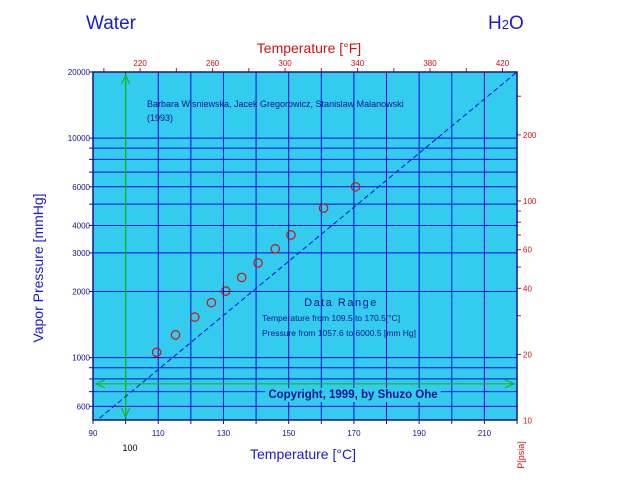  I want to click on y2-tick-label: 10, so click(527, 421).